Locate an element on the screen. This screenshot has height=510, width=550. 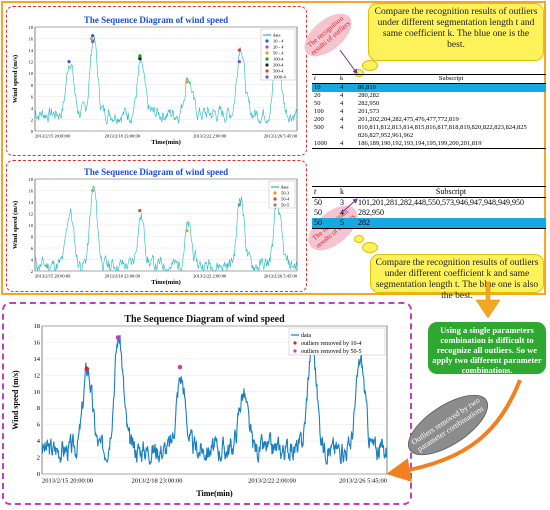
legend-label: data is located at coordinates (277, 35).